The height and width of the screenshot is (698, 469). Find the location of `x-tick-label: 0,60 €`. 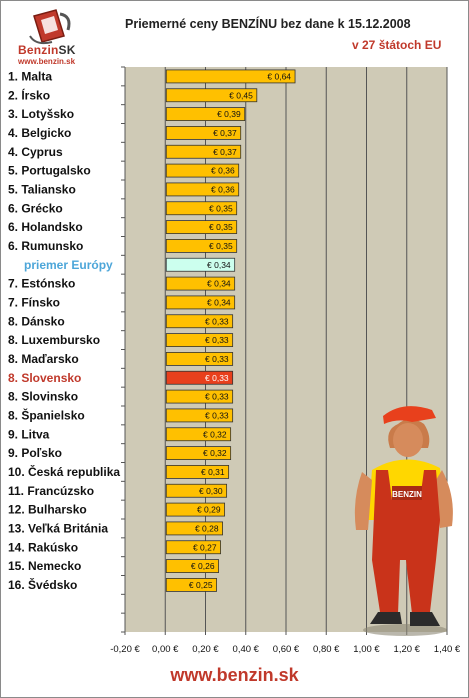

x-tick-label: 0,60 € is located at coordinates (286, 649).